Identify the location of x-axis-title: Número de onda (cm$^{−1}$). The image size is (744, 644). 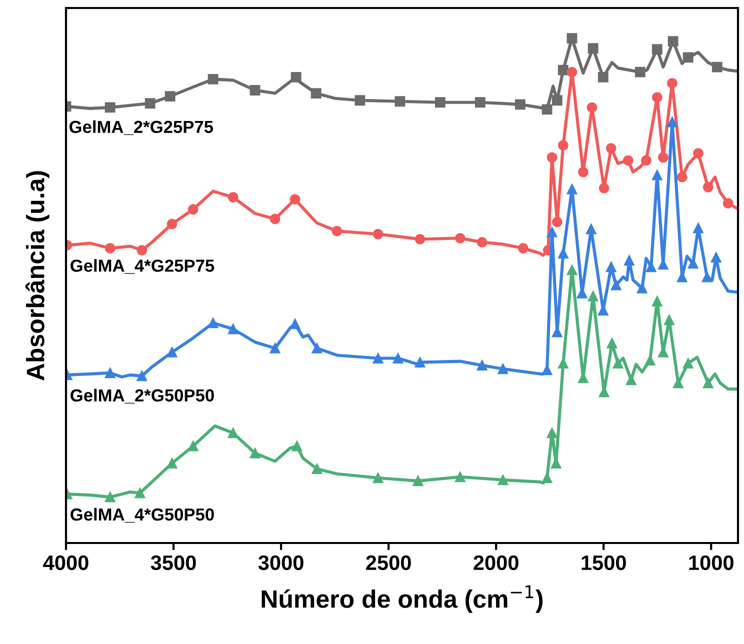
(402, 599).